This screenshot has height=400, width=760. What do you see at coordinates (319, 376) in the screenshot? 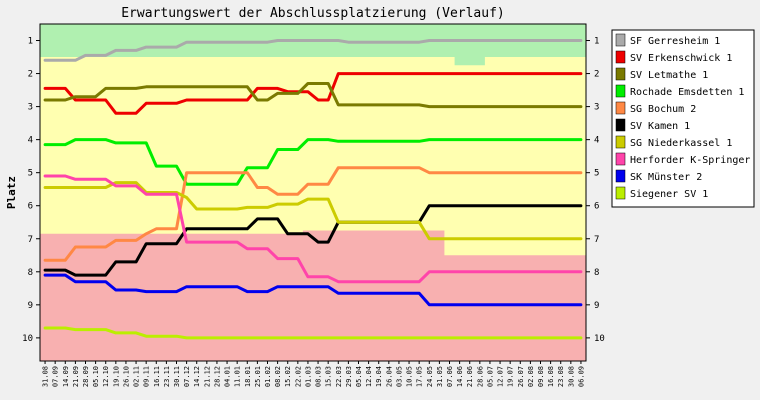
I see `x-tick-label: 08.03` at bounding box center [319, 376].